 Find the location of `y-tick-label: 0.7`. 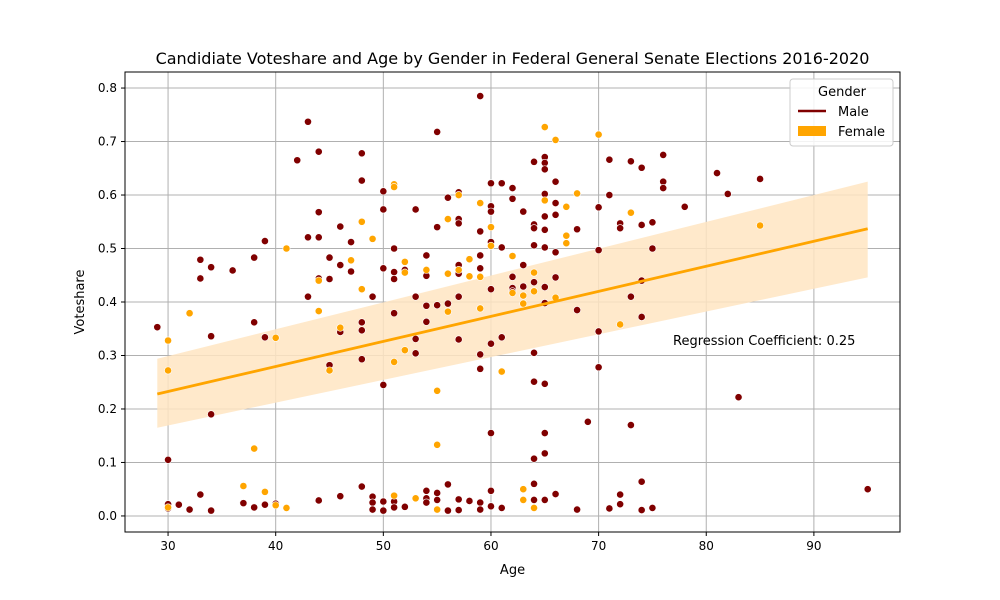

y-tick-label: 0.7 is located at coordinates (107, 142).